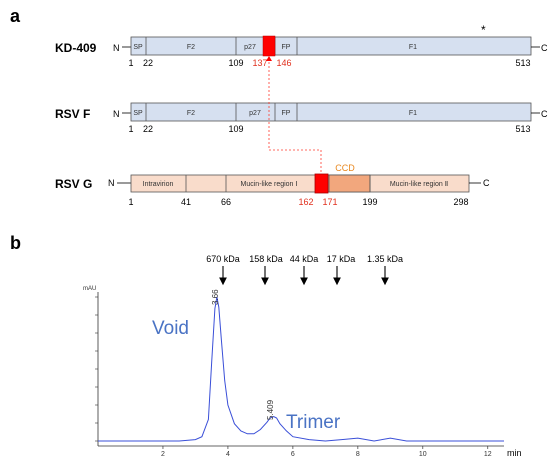 Image resolution: width=550 pixels, height=466 pixels. I want to click on rsvg-label: RSV G, so click(73, 184).